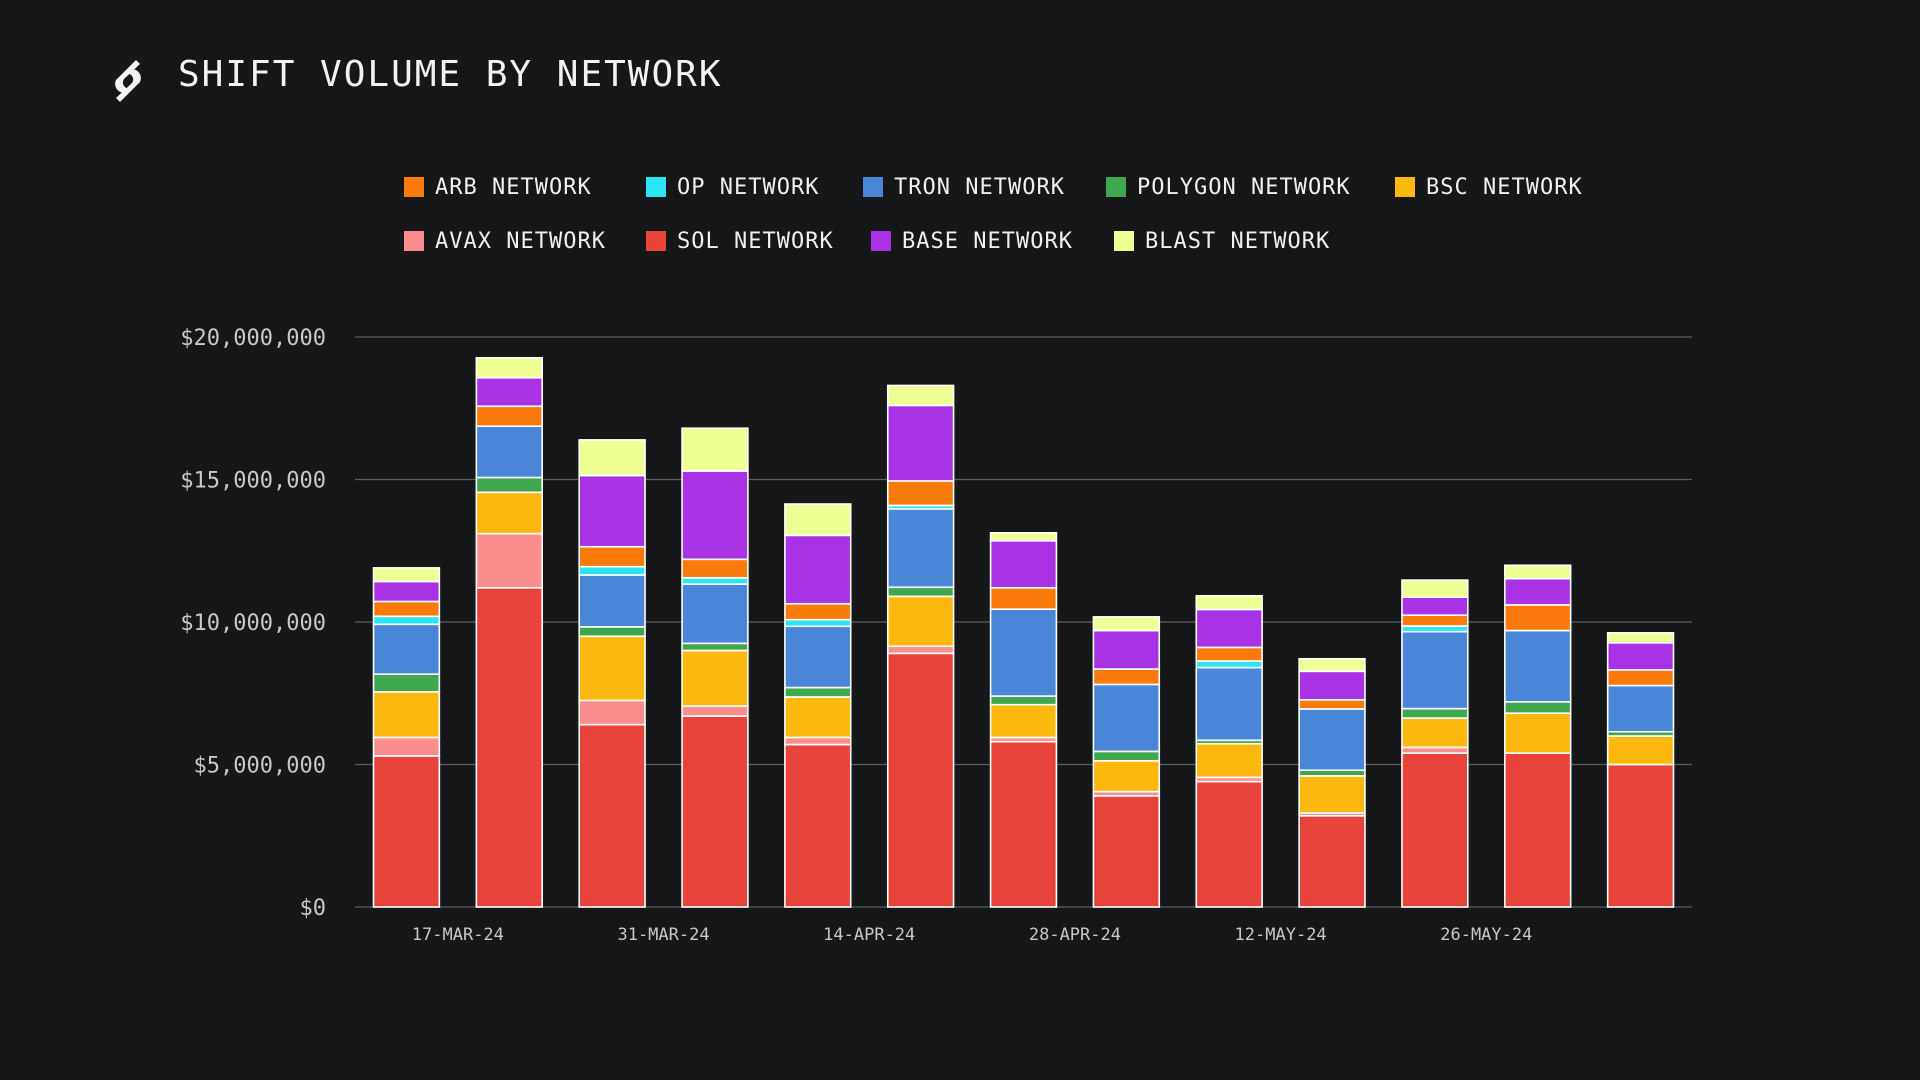 The image size is (1920, 1080). I want to click on legend-item-tron: TRON NETWORK, so click(984, 187).